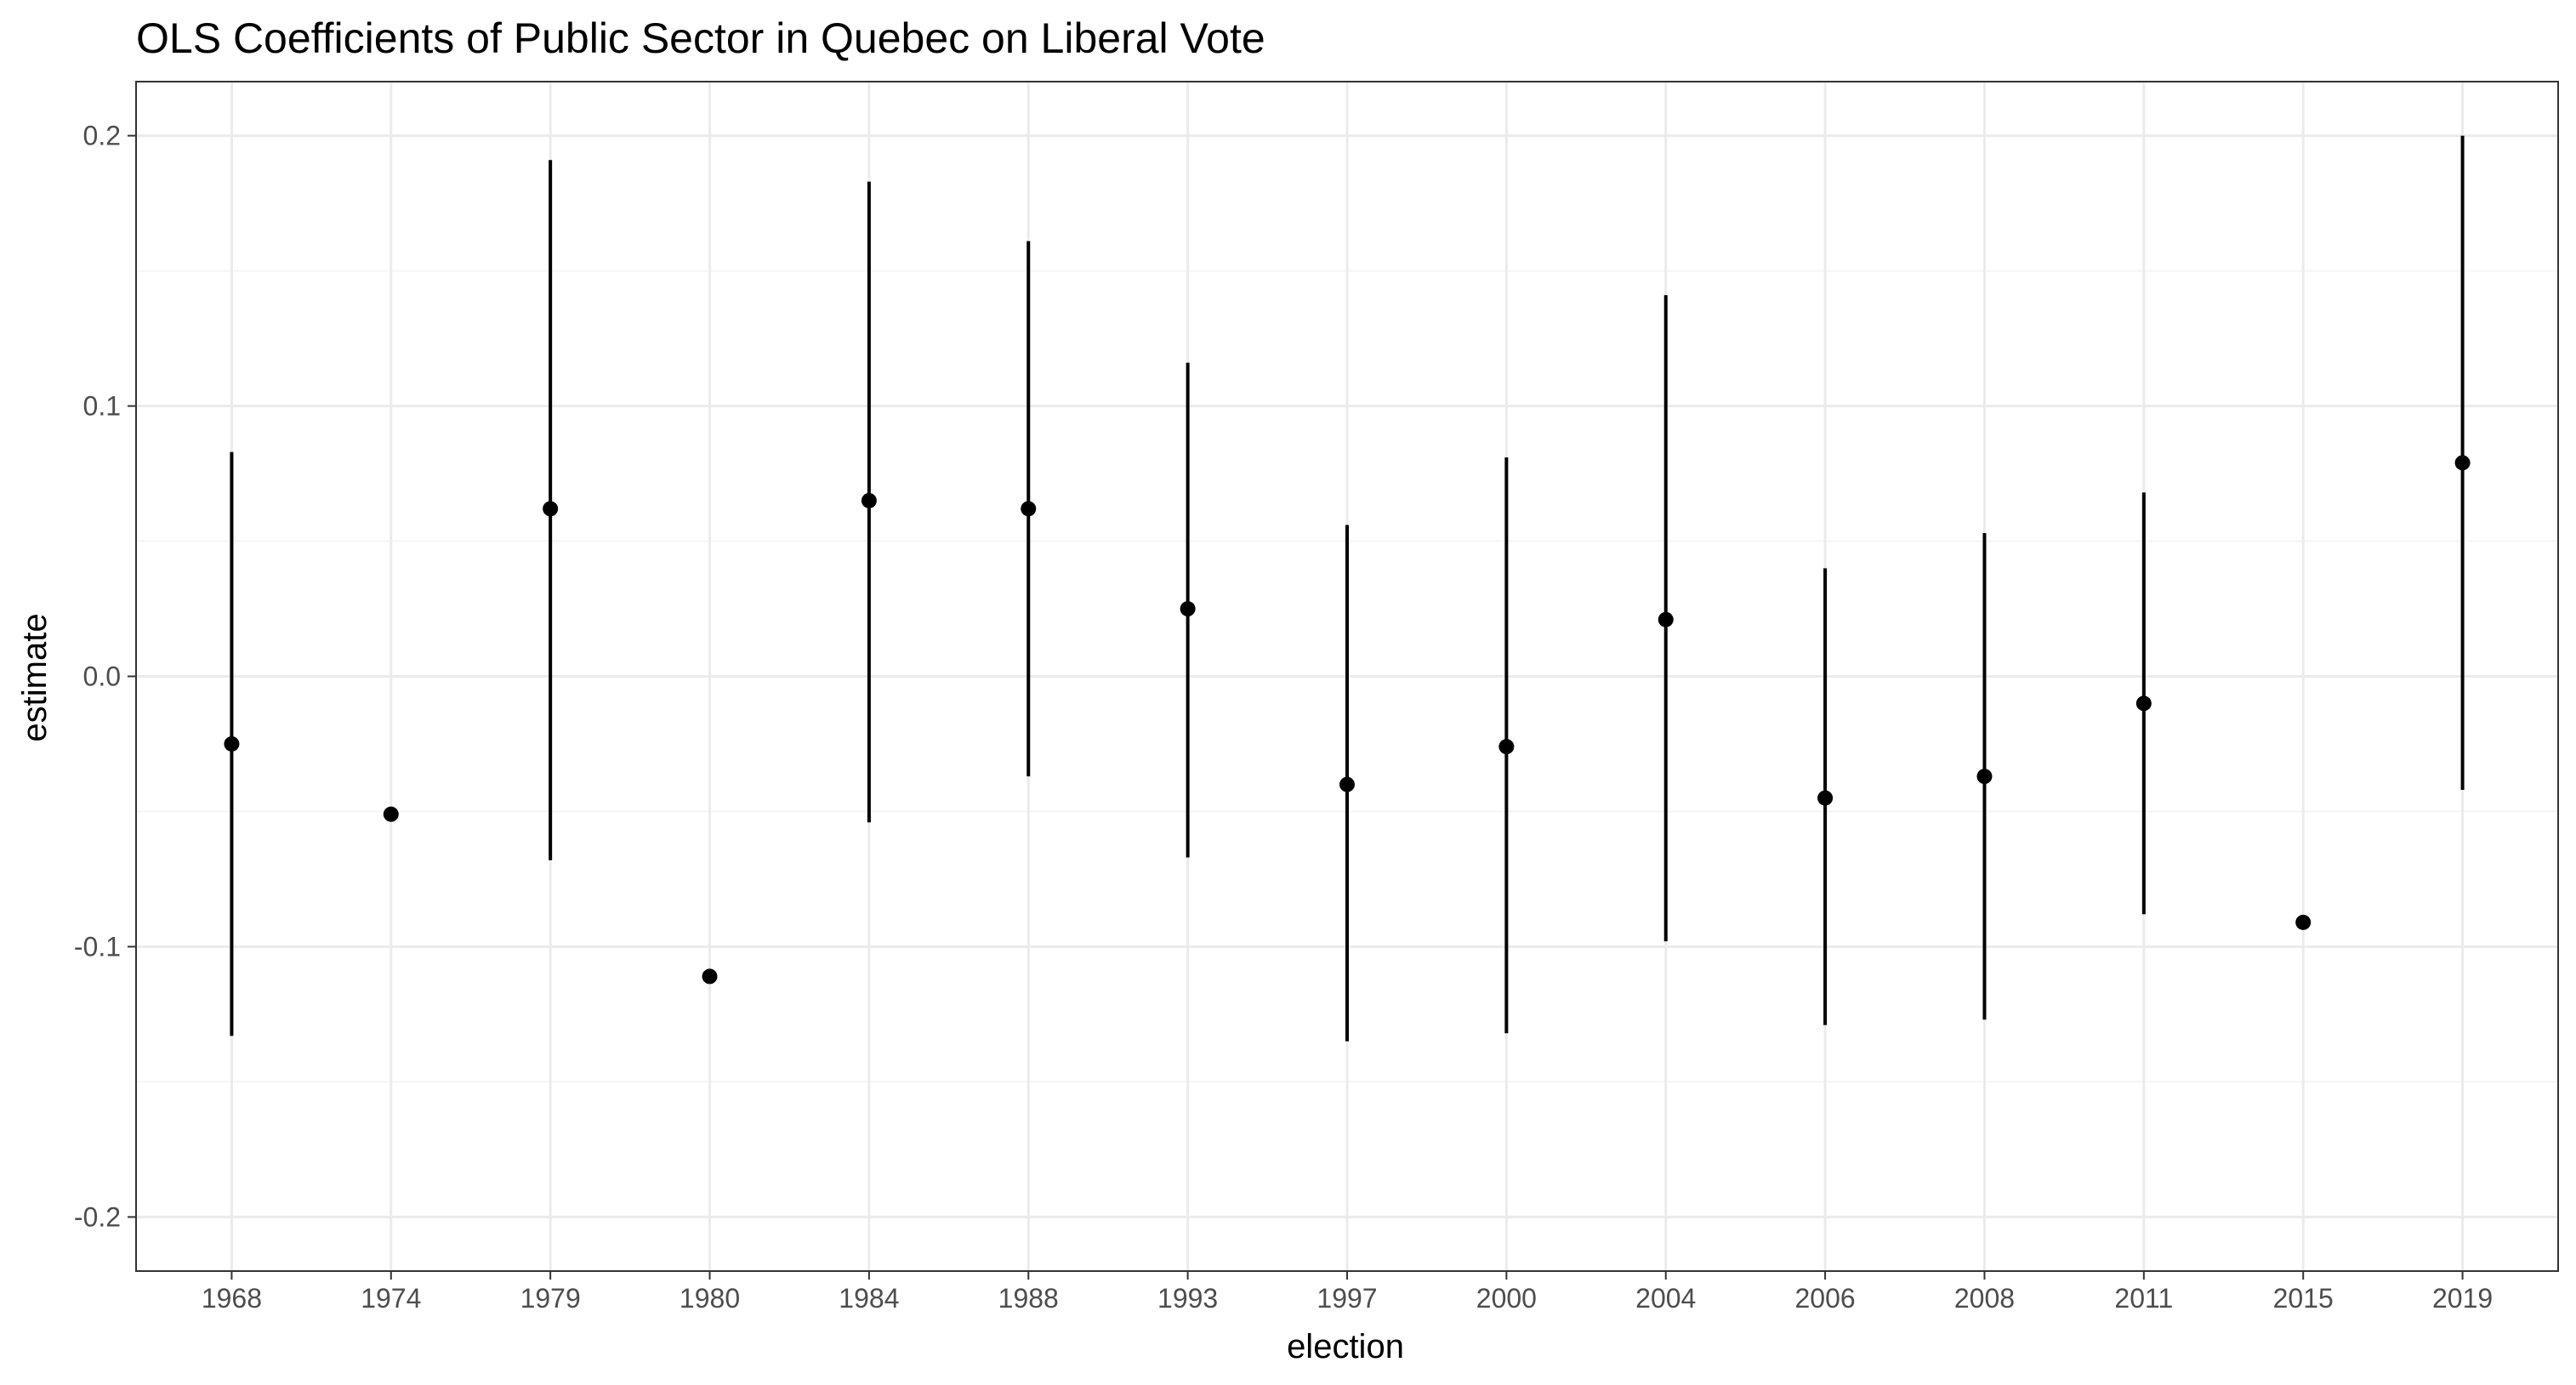 The height and width of the screenshot is (1385, 2576). What do you see at coordinates (1345, 1347) in the screenshot?
I see `x-axis-title: election` at bounding box center [1345, 1347].